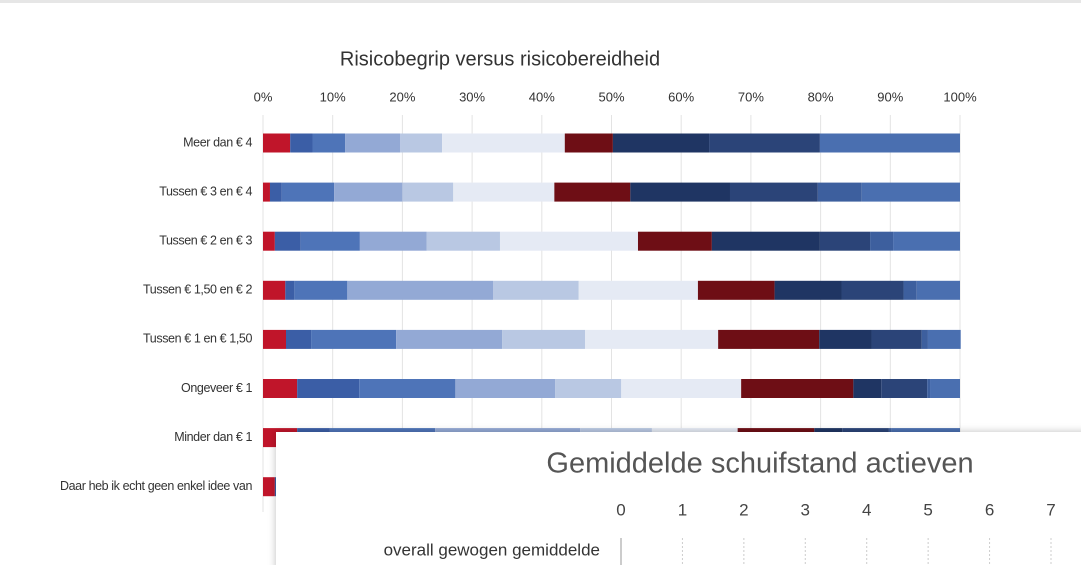 Image resolution: width=1081 pixels, height=565 pixels. Describe the element at coordinates (866, 509) in the screenshot. I see `x-tick-label: 4` at that location.